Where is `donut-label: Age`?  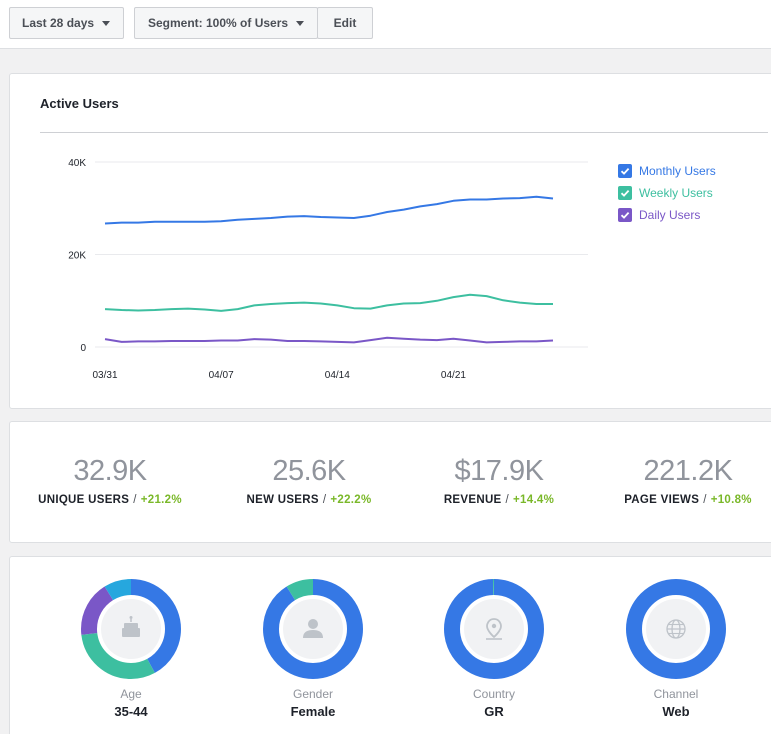 donut-label: Age is located at coordinates (131, 694).